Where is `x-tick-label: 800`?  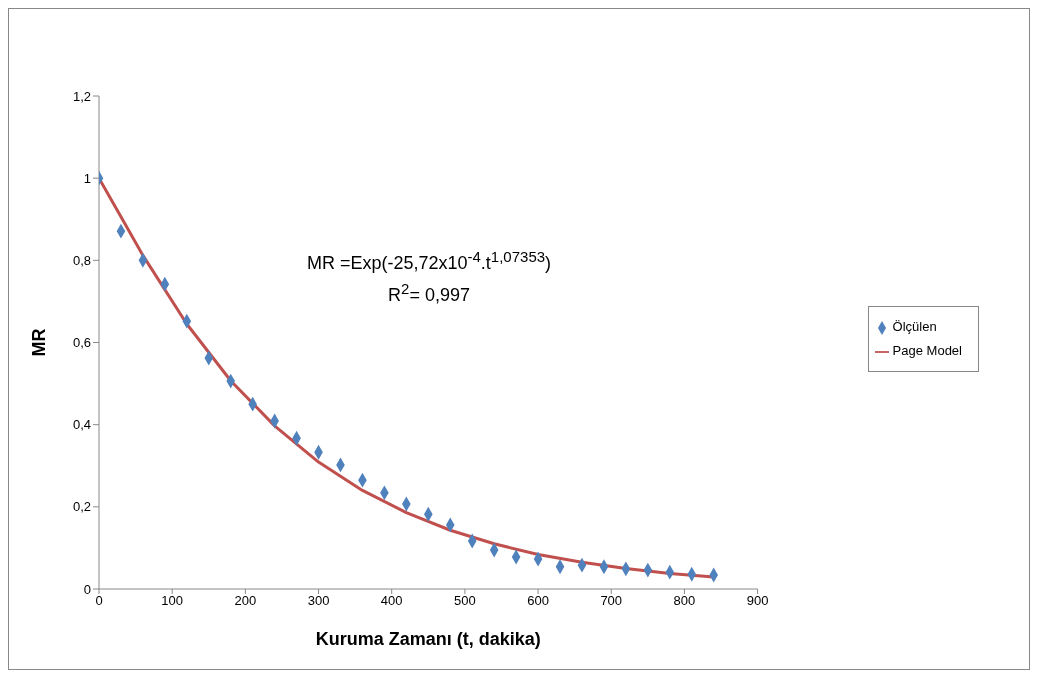
x-tick-label: 800 is located at coordinates (684, 601).